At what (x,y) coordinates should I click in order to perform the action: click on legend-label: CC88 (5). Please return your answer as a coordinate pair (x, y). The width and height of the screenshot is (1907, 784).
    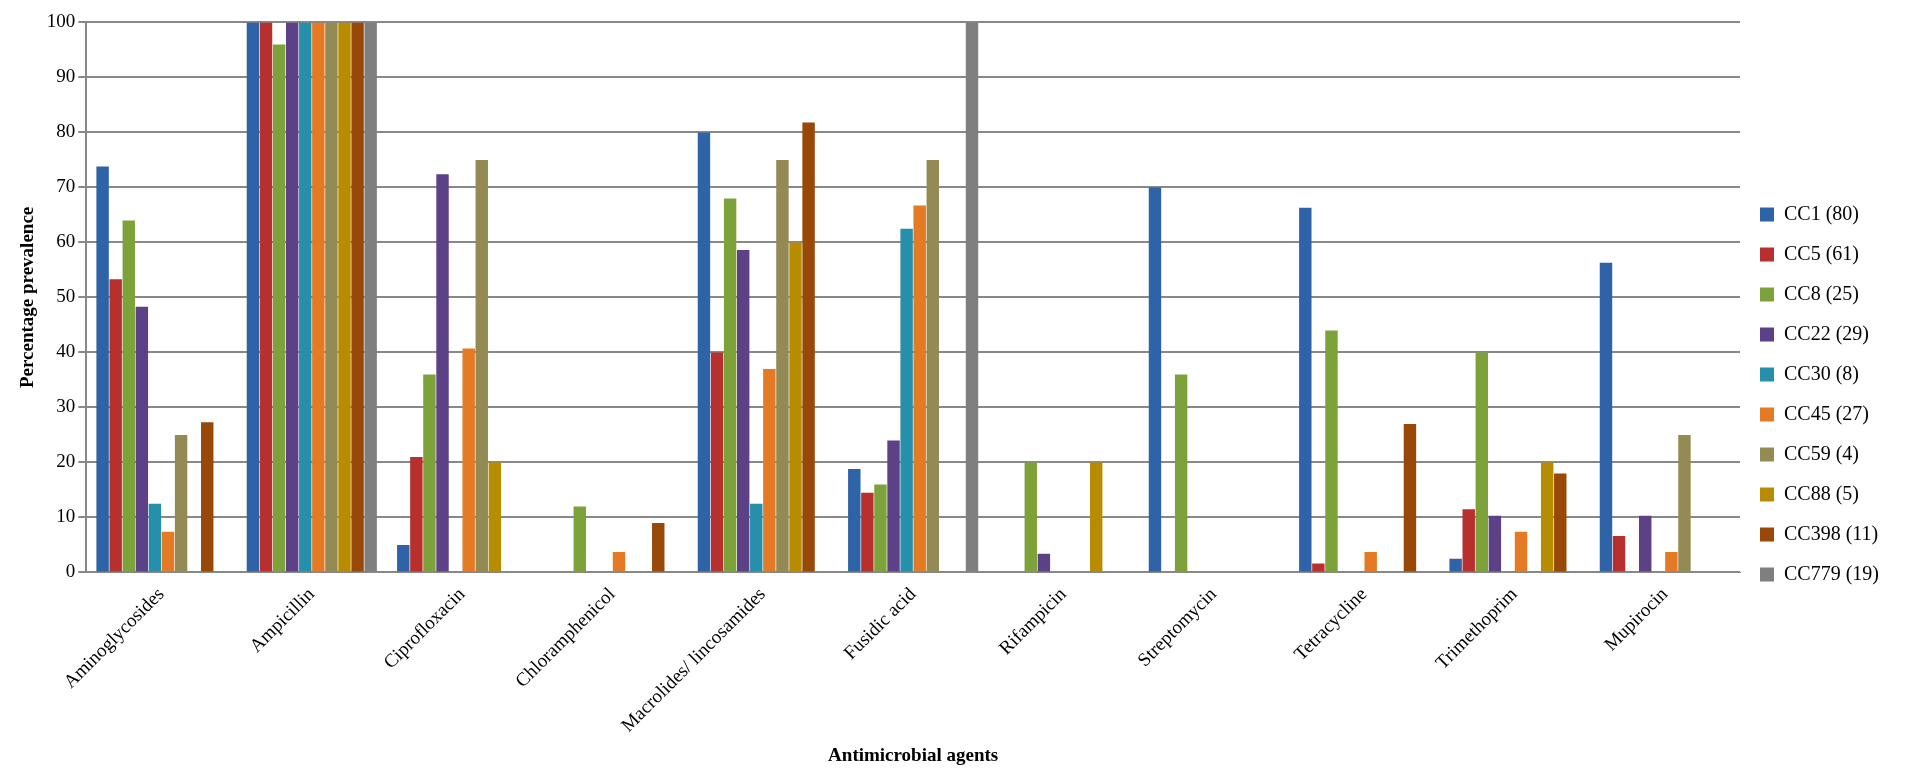
    Looking at the image, I should click on (1821, 493).